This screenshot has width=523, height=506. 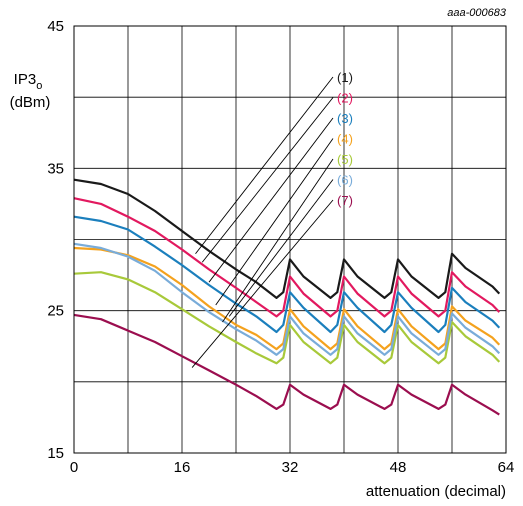 I want to click on legend-label-5: (5), so click(x=345, y=159).